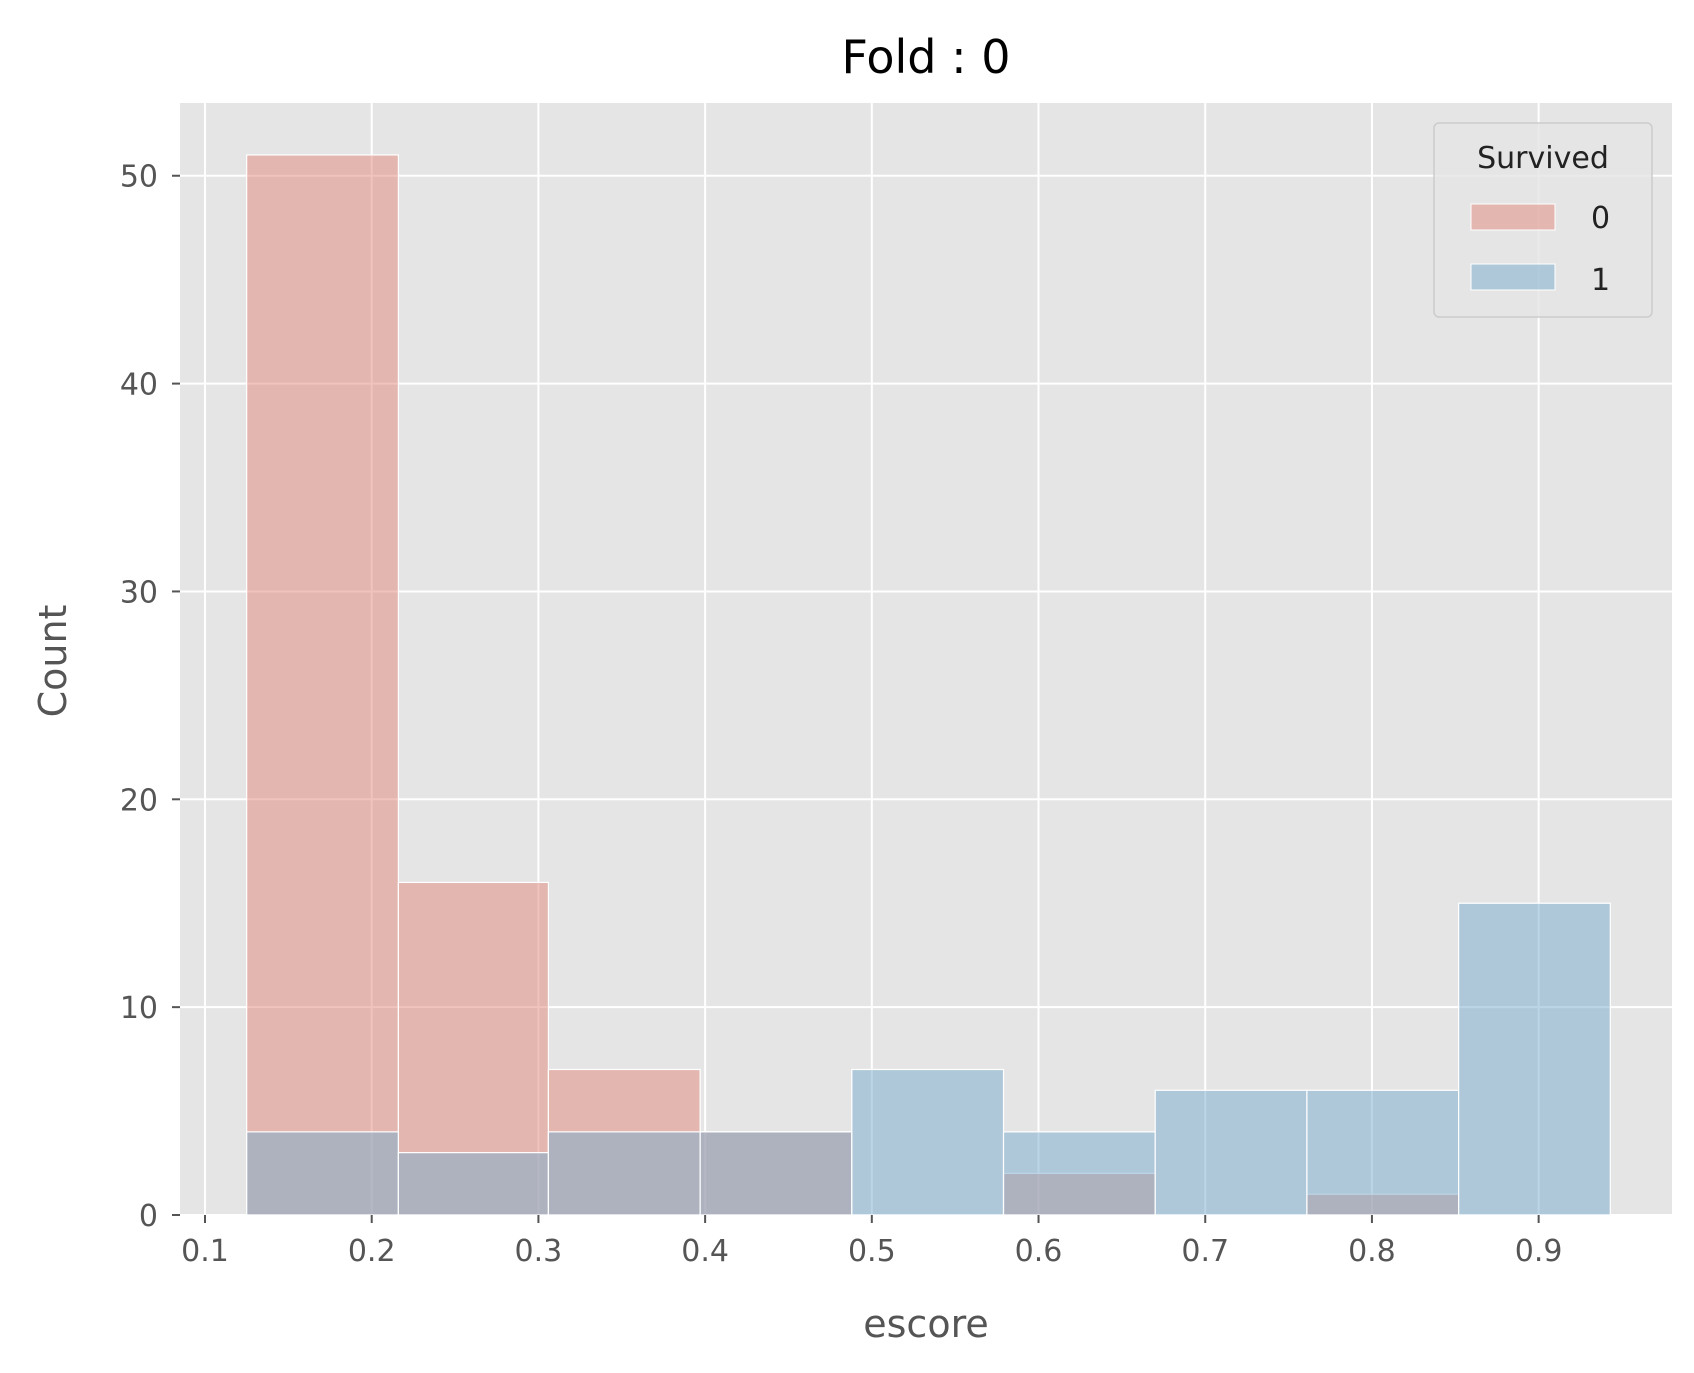 The width and height of the screenshot is (1694, 1373). Describe the element at coordinates (1039, 1251) in the screenshot. I see `x-tick-label: 0.6` at that location.